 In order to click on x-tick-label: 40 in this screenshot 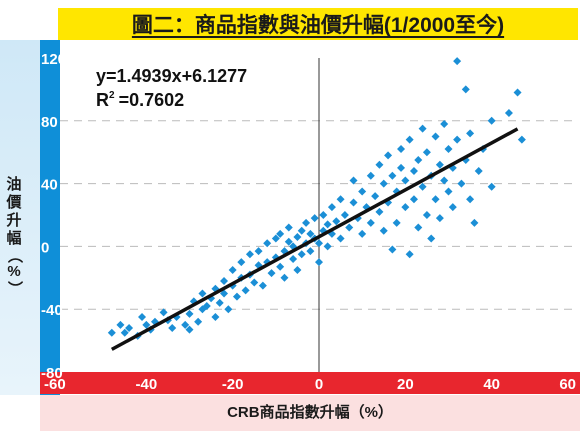, I will do `click(491, 384)`.